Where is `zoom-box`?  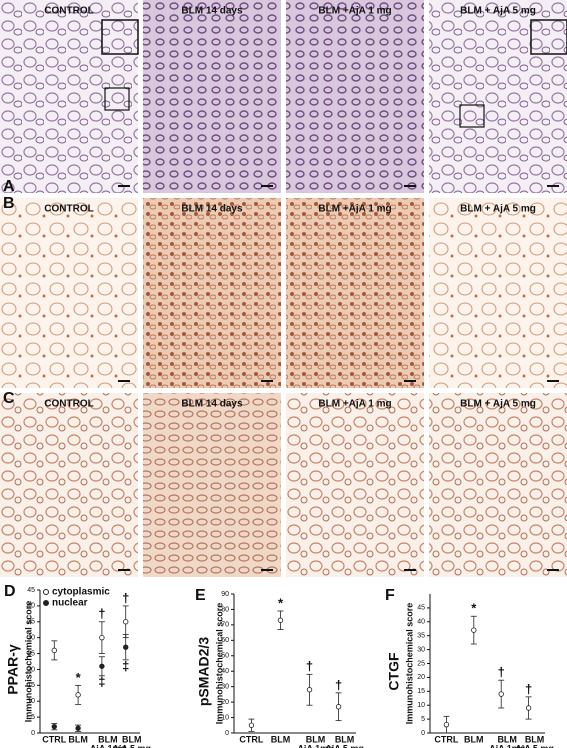
zoom-box is located at coordinates (117, 99).